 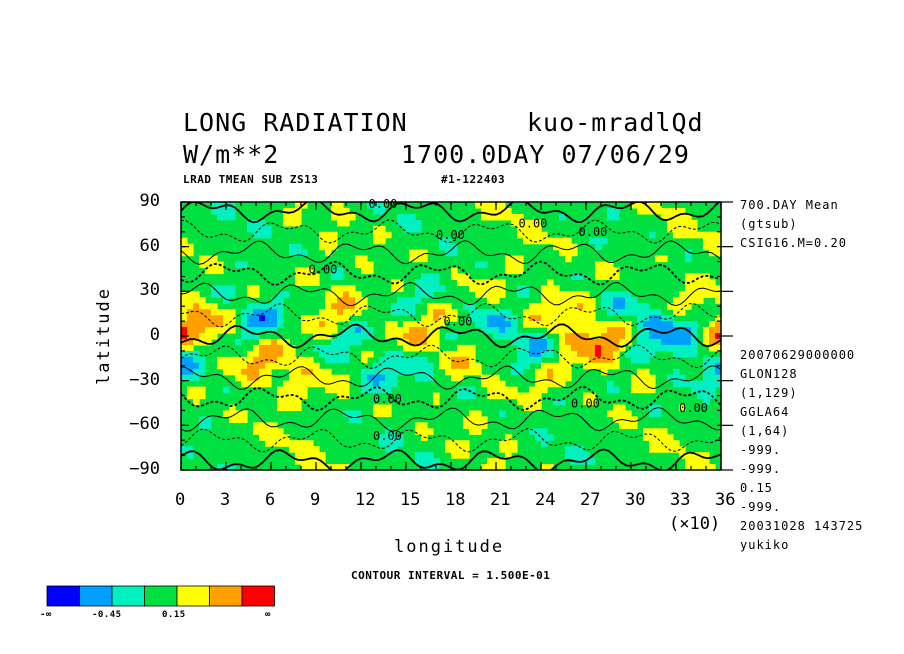 What do you see at coordinates (149, 201) in the screenshot?
I see `y-tick-label: 90` at bounding box center [149, 201].